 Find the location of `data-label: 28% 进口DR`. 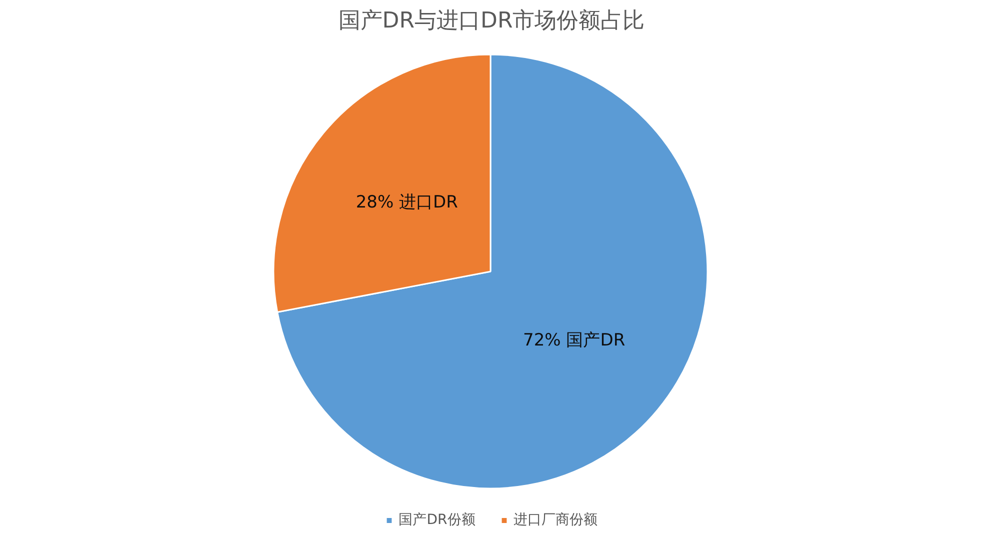

data-label: 28% 进口DR is located at coordinates (407, 202).